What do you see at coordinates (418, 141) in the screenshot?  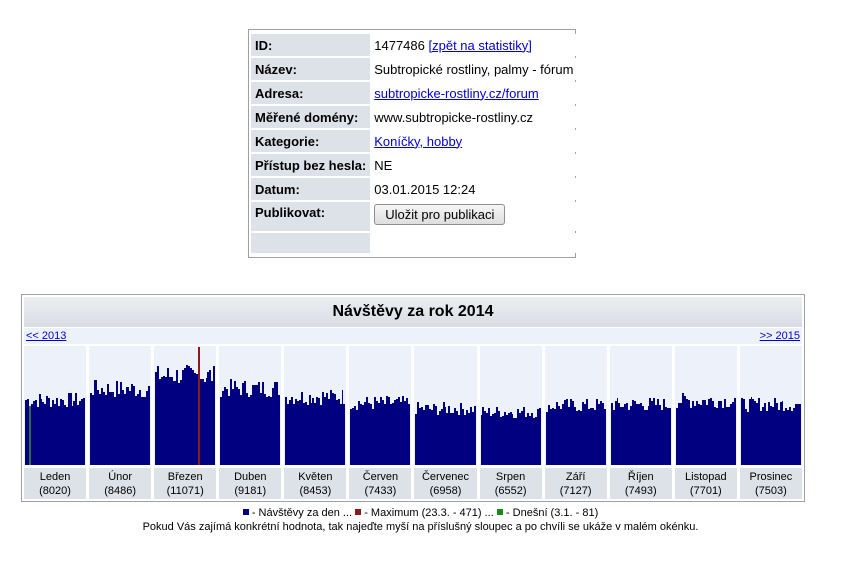 I see `category-link: Koníčky, hobby` at bounding box center [418, 141].